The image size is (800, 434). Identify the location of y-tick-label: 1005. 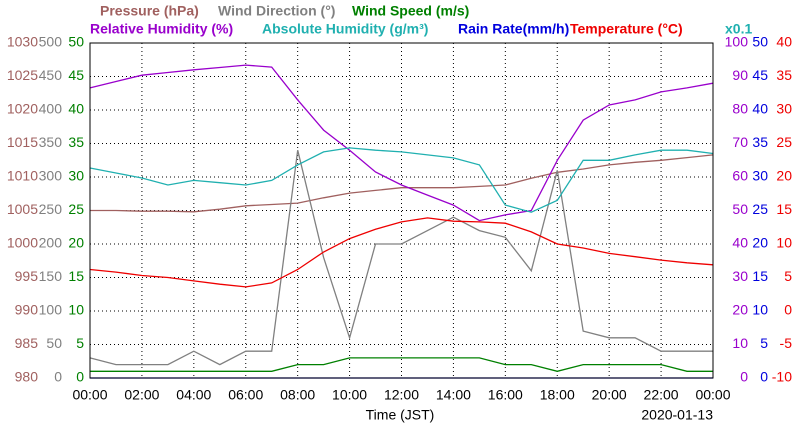
(22, 209).